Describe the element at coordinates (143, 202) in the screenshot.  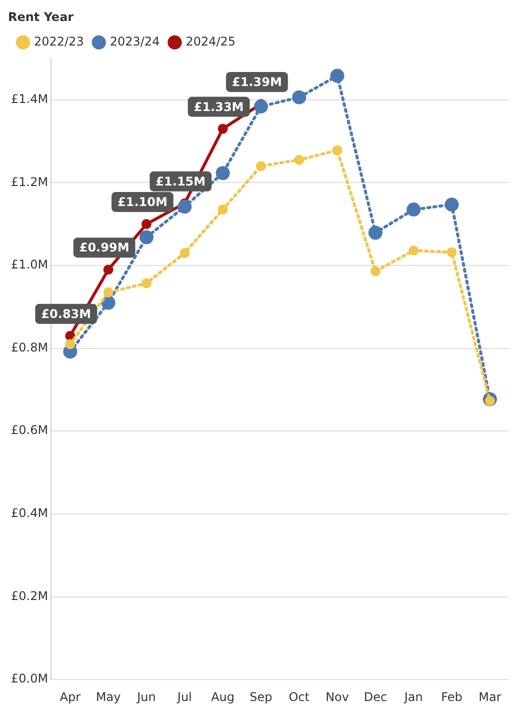
I see `data-label: £1.10M` at that location.